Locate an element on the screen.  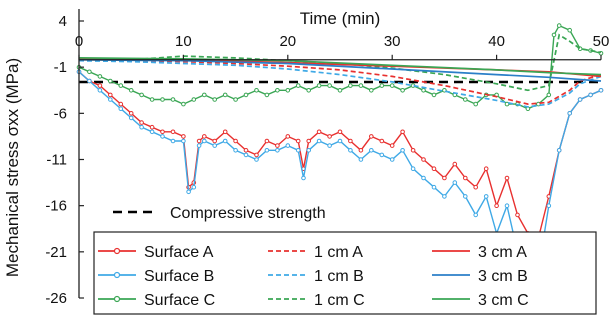
legend-label: 3 cm A is located at coordinates (502, 252).